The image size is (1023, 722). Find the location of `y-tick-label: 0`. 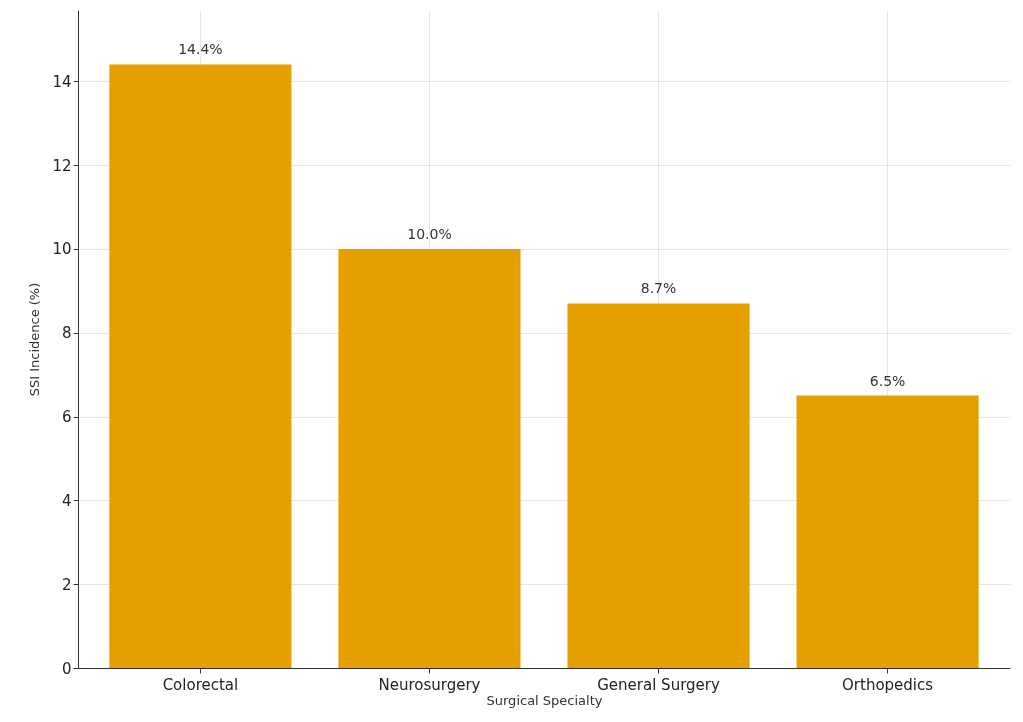

y-tick-label: 0 is located at coordinates (66, 668).